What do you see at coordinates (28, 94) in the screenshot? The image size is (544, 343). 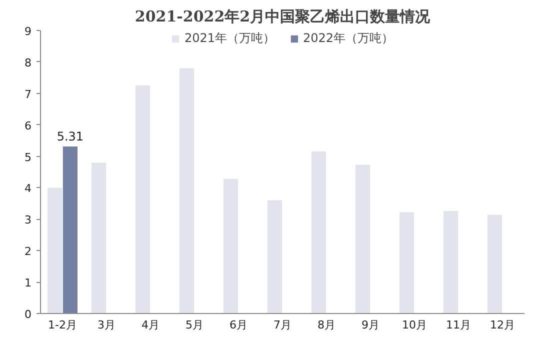 I see `y-tick-label: 7` at bounding box center [28, 94].